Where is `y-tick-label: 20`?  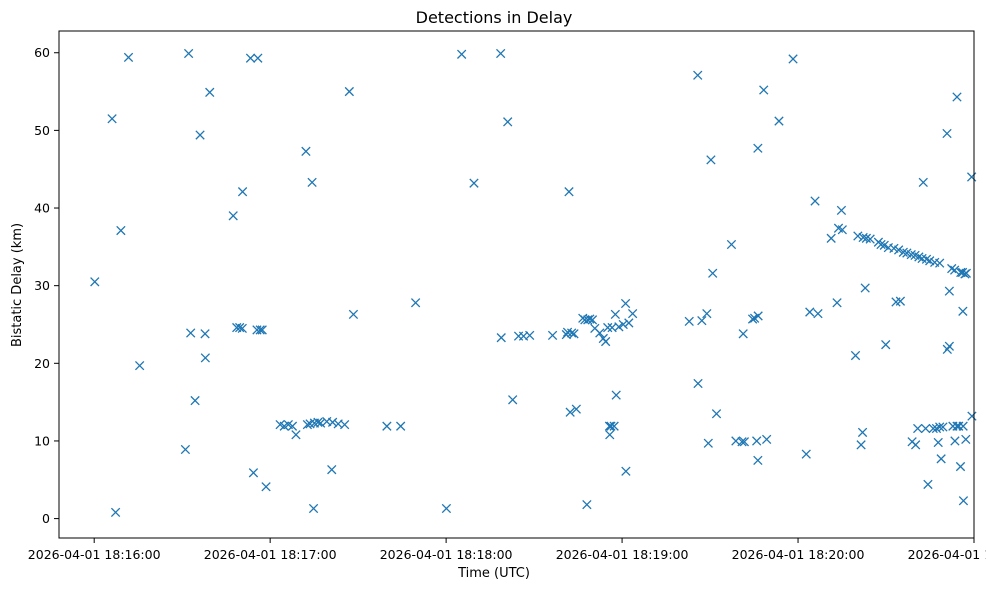
y-tick-label: 20 is located at coordinates (42, 363).